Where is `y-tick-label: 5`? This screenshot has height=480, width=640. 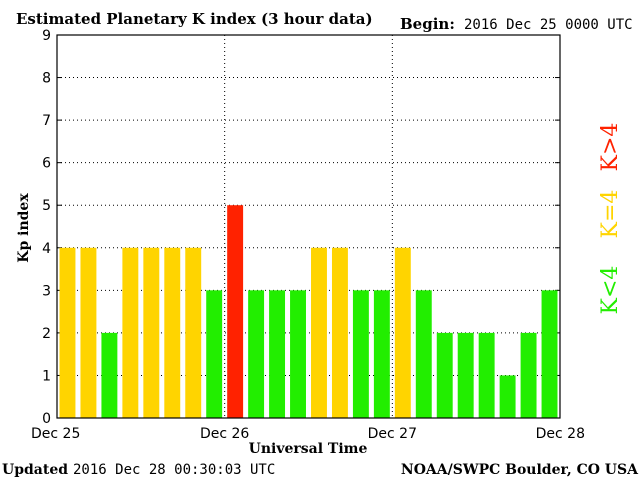
y-tick-label: 5 is located at coordinates (46, 206).